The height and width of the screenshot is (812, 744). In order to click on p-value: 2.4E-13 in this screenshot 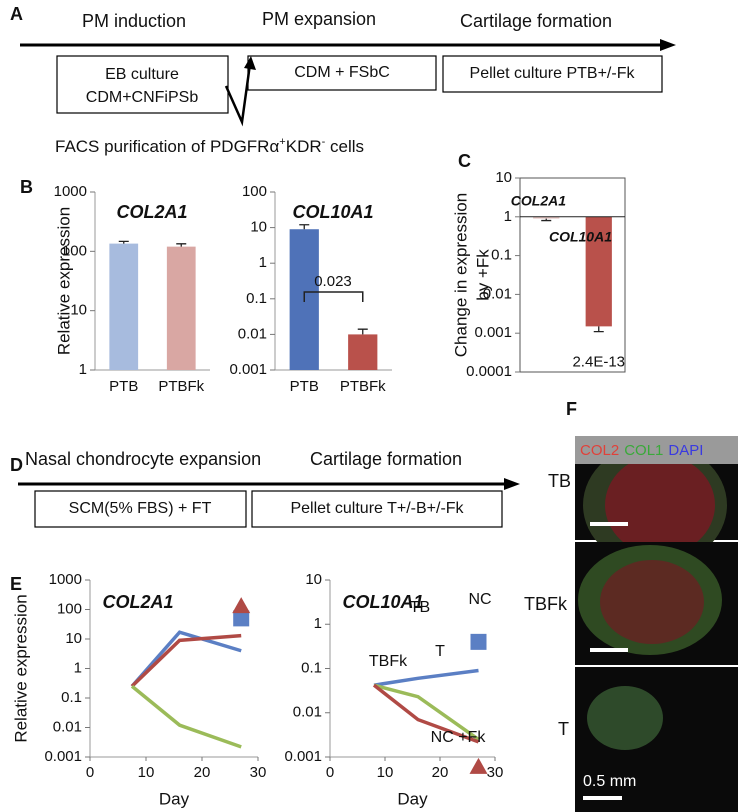, I will do `click(598, 361)`.